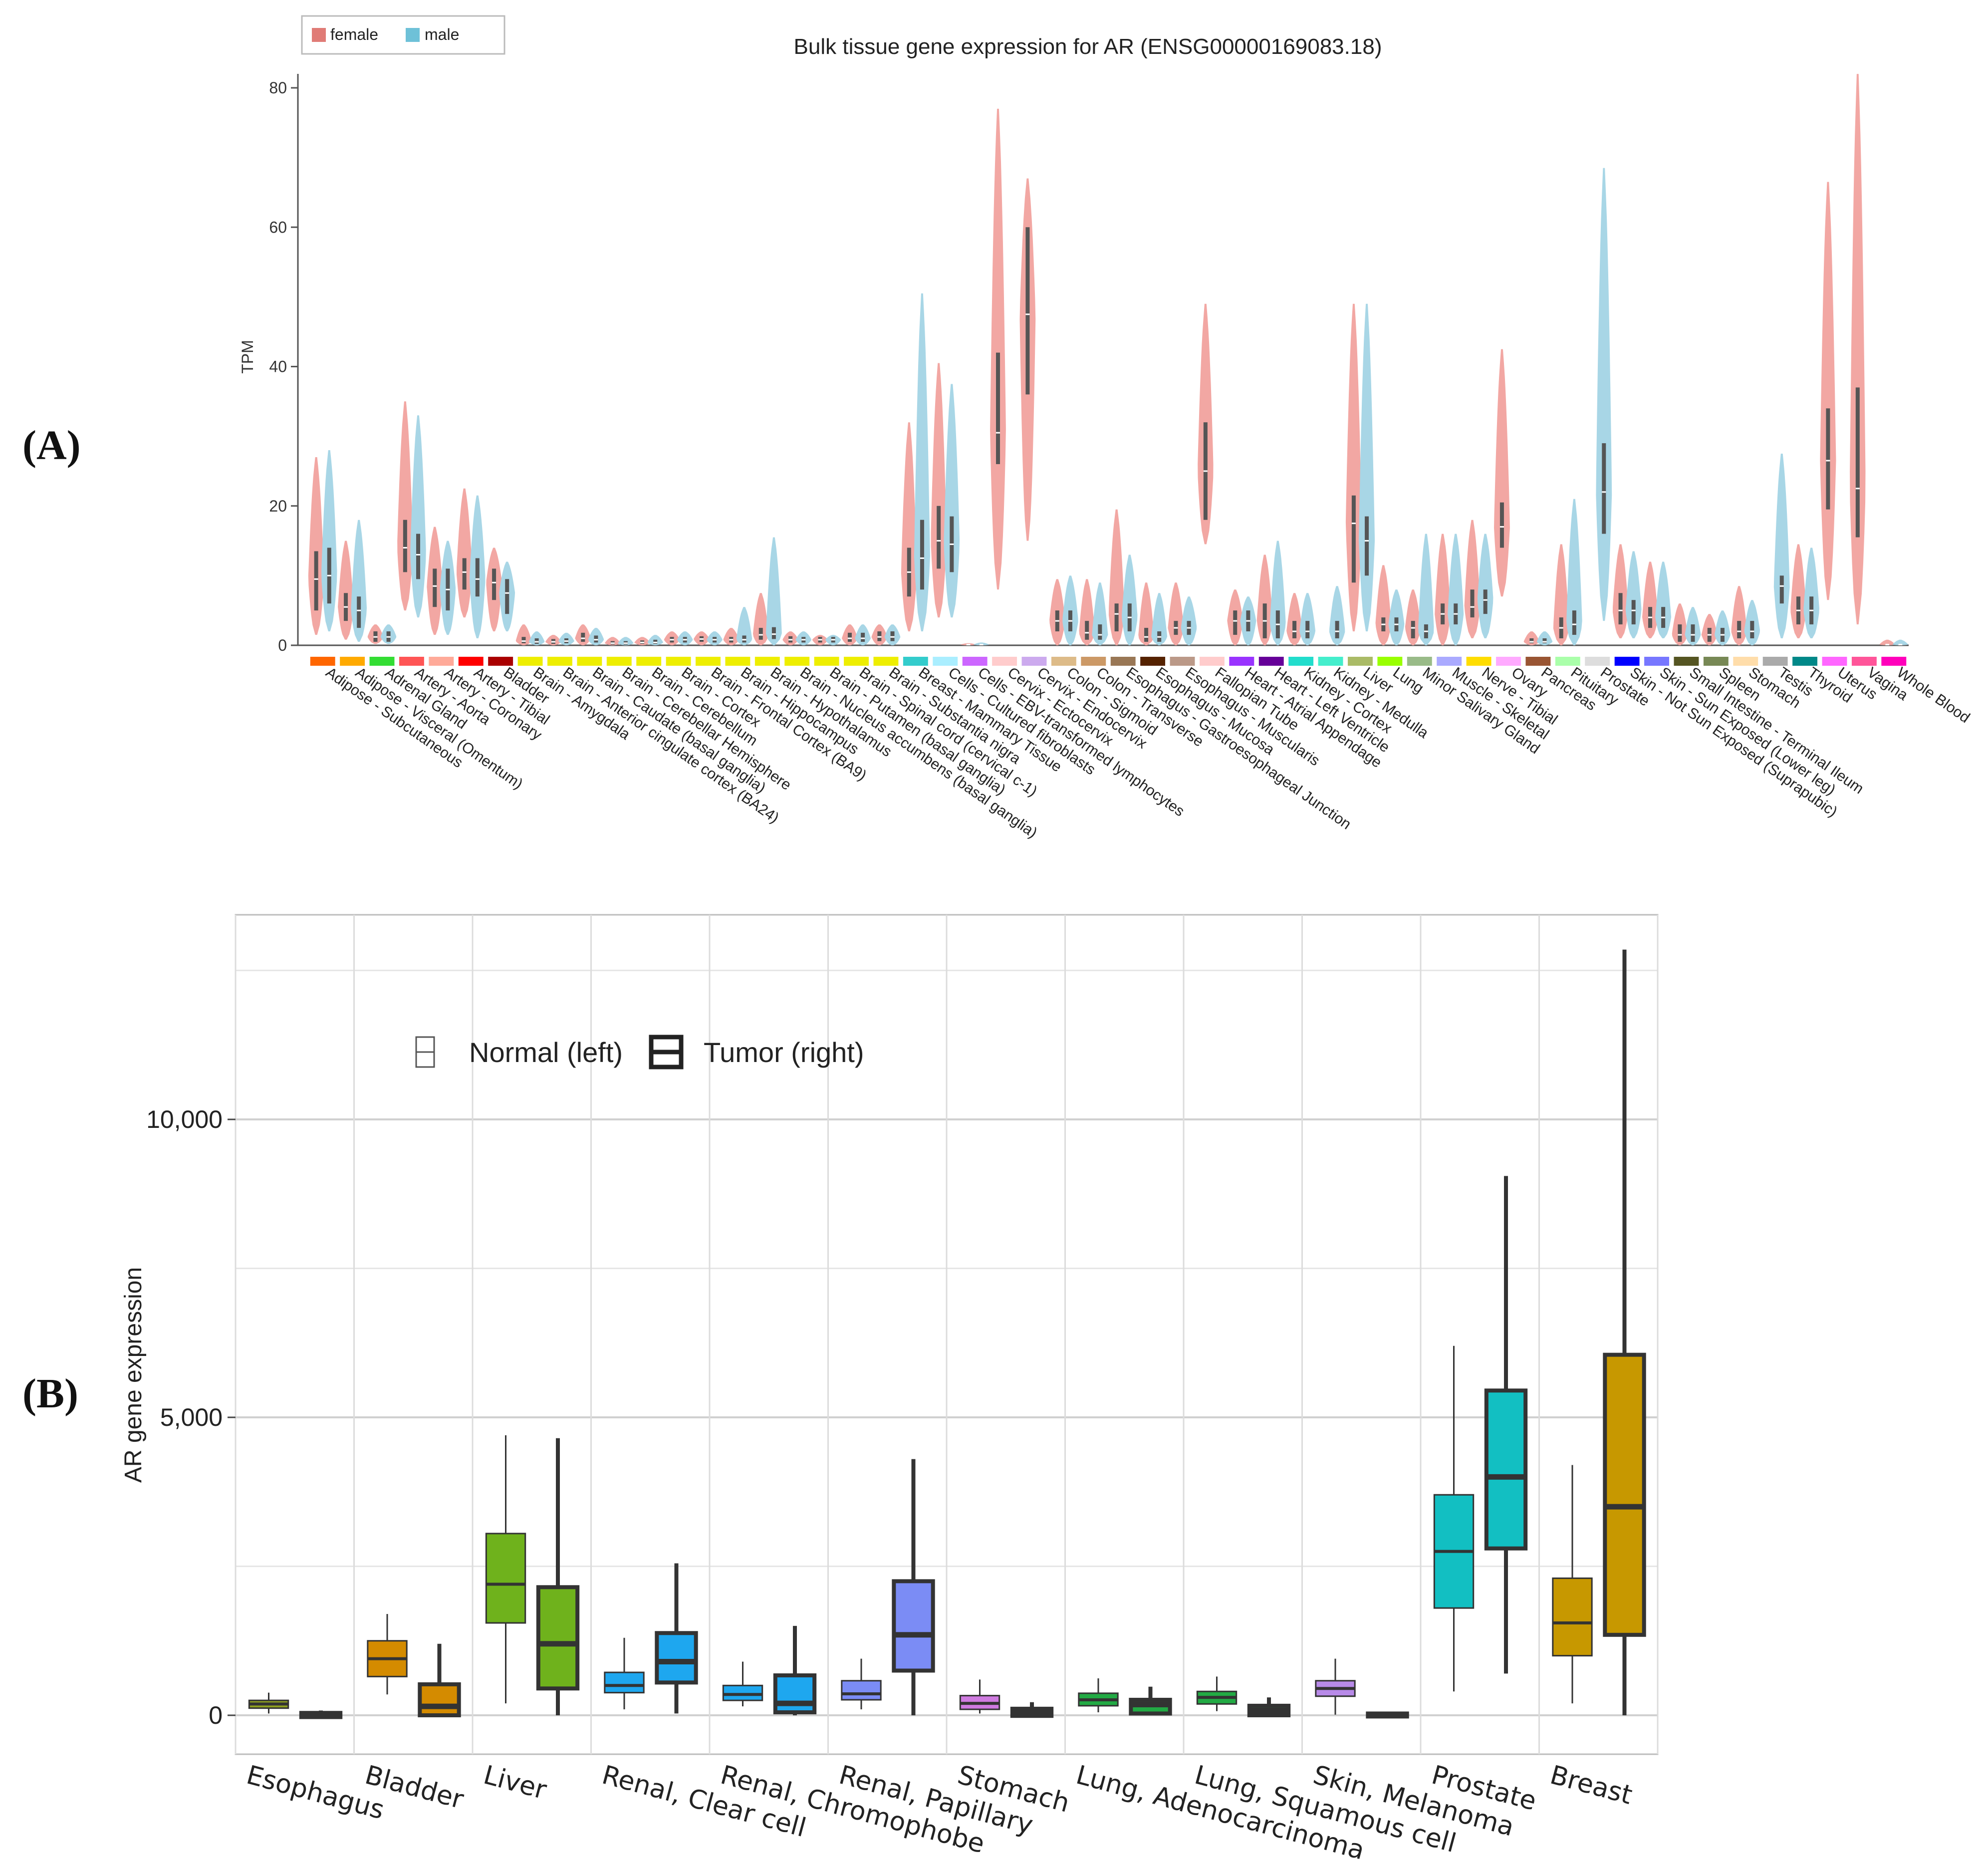  Describe the element at coordinates (1656, 661) in the screenshot. I see `color-key-skin-sun-exposed-lower-leg` at that location.